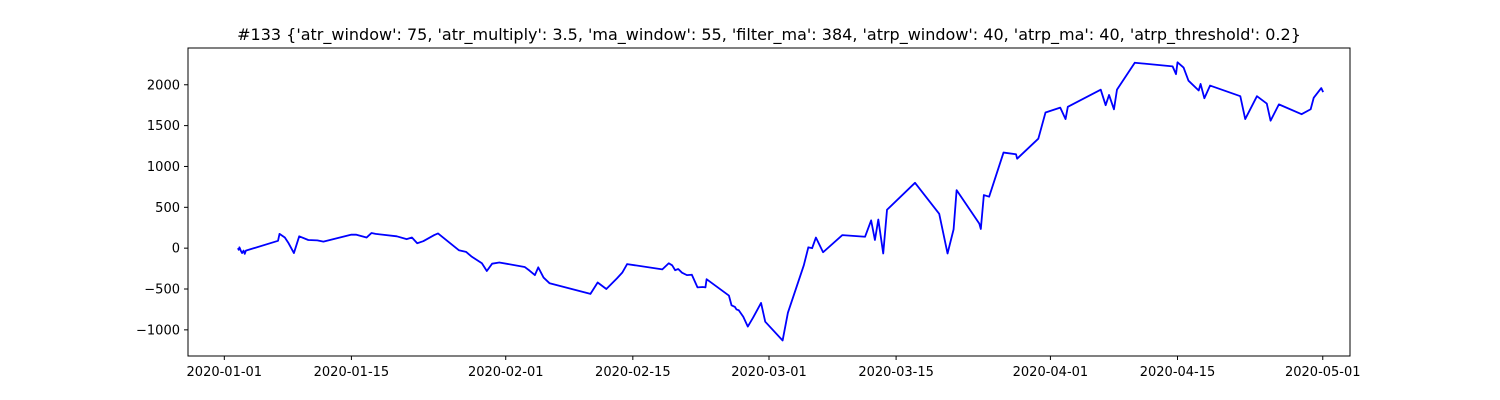 This screenshot has height=400, width=1500. What do you see at coordinates (896, 372) in the screenshot?
I see `x-tick-label: 2020-03-15` at bounding box center [896, 372].